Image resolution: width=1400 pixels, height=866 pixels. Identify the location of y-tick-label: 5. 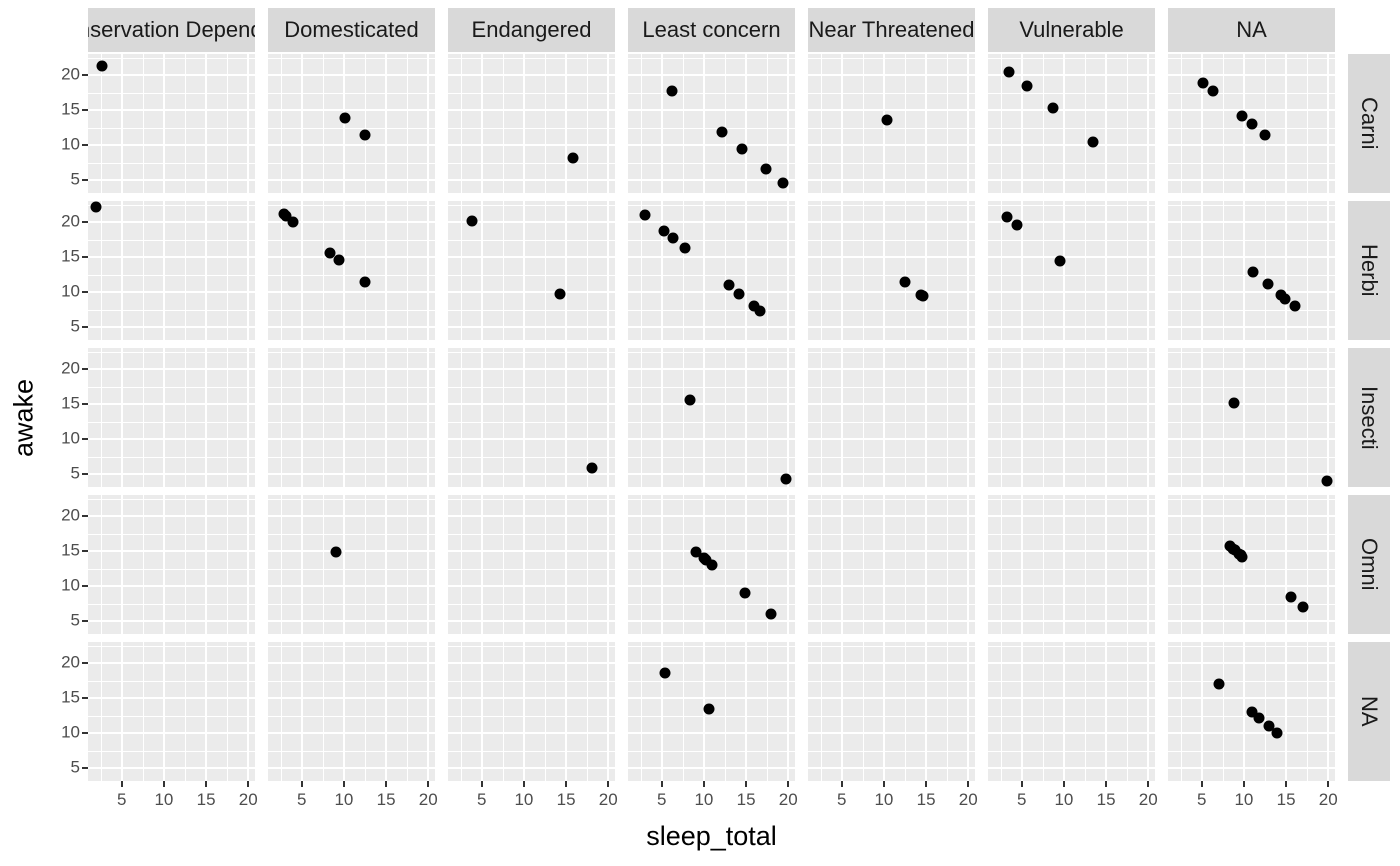
(75, 473).